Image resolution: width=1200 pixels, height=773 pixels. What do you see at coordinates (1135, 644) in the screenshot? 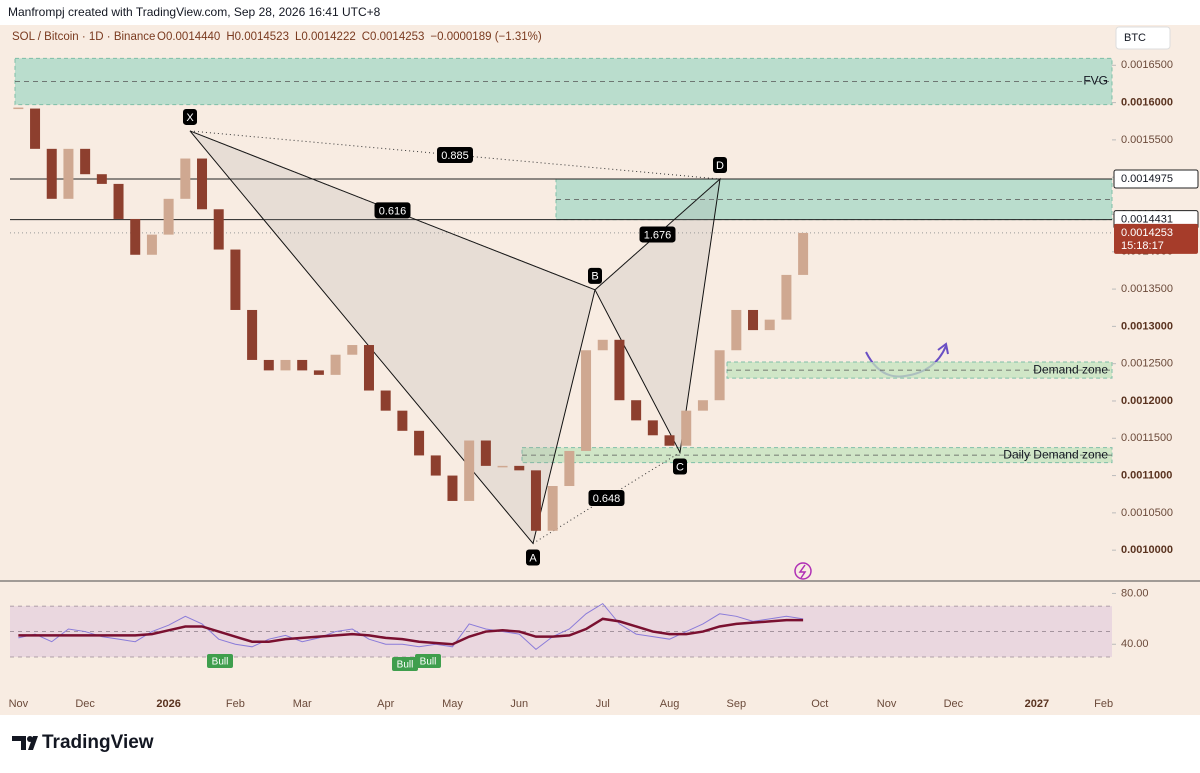
I see `rsi-tick-label: 40.00` at bounding box center [1135, 644].